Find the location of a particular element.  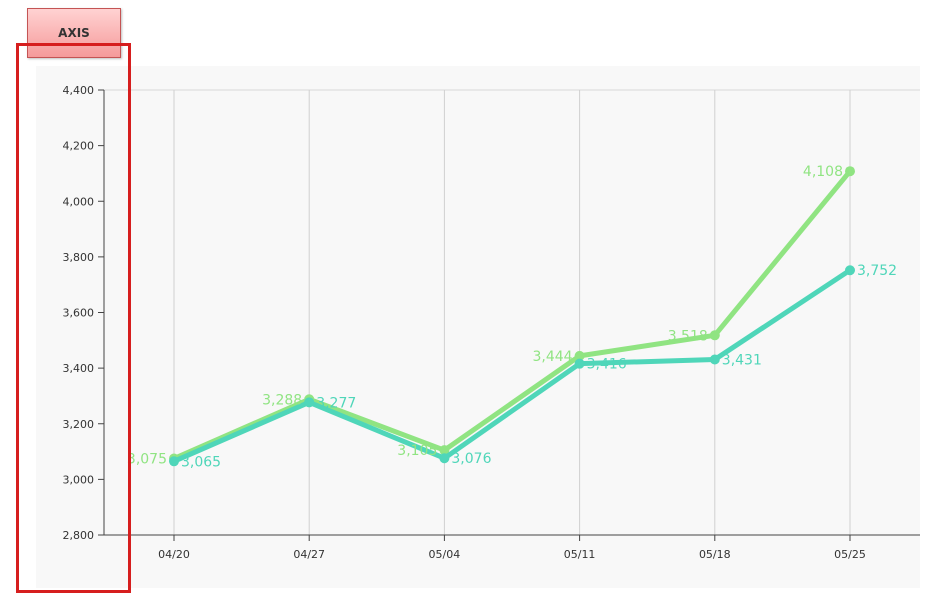

data-label: 3,518 is located at coordinates (688, 336).